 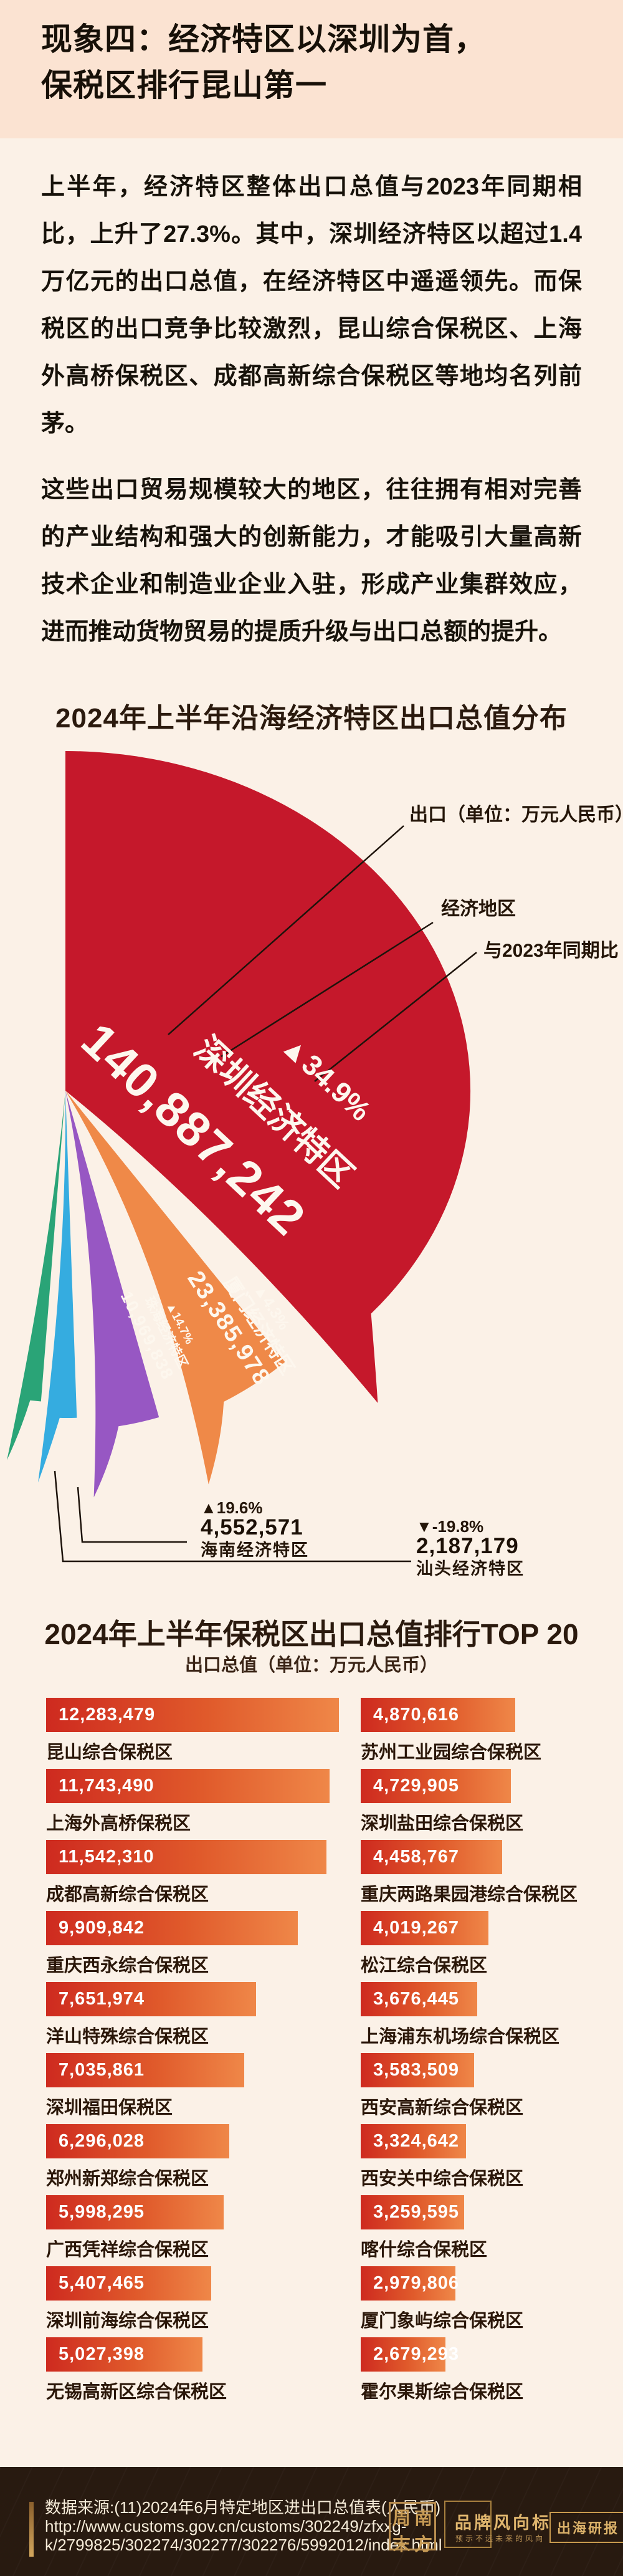 What do you see at coordinates (128, 2250) in the screenshot?
I see `bar-label: 广西凭祥综合保税区` at bounding box center [128, 2250].